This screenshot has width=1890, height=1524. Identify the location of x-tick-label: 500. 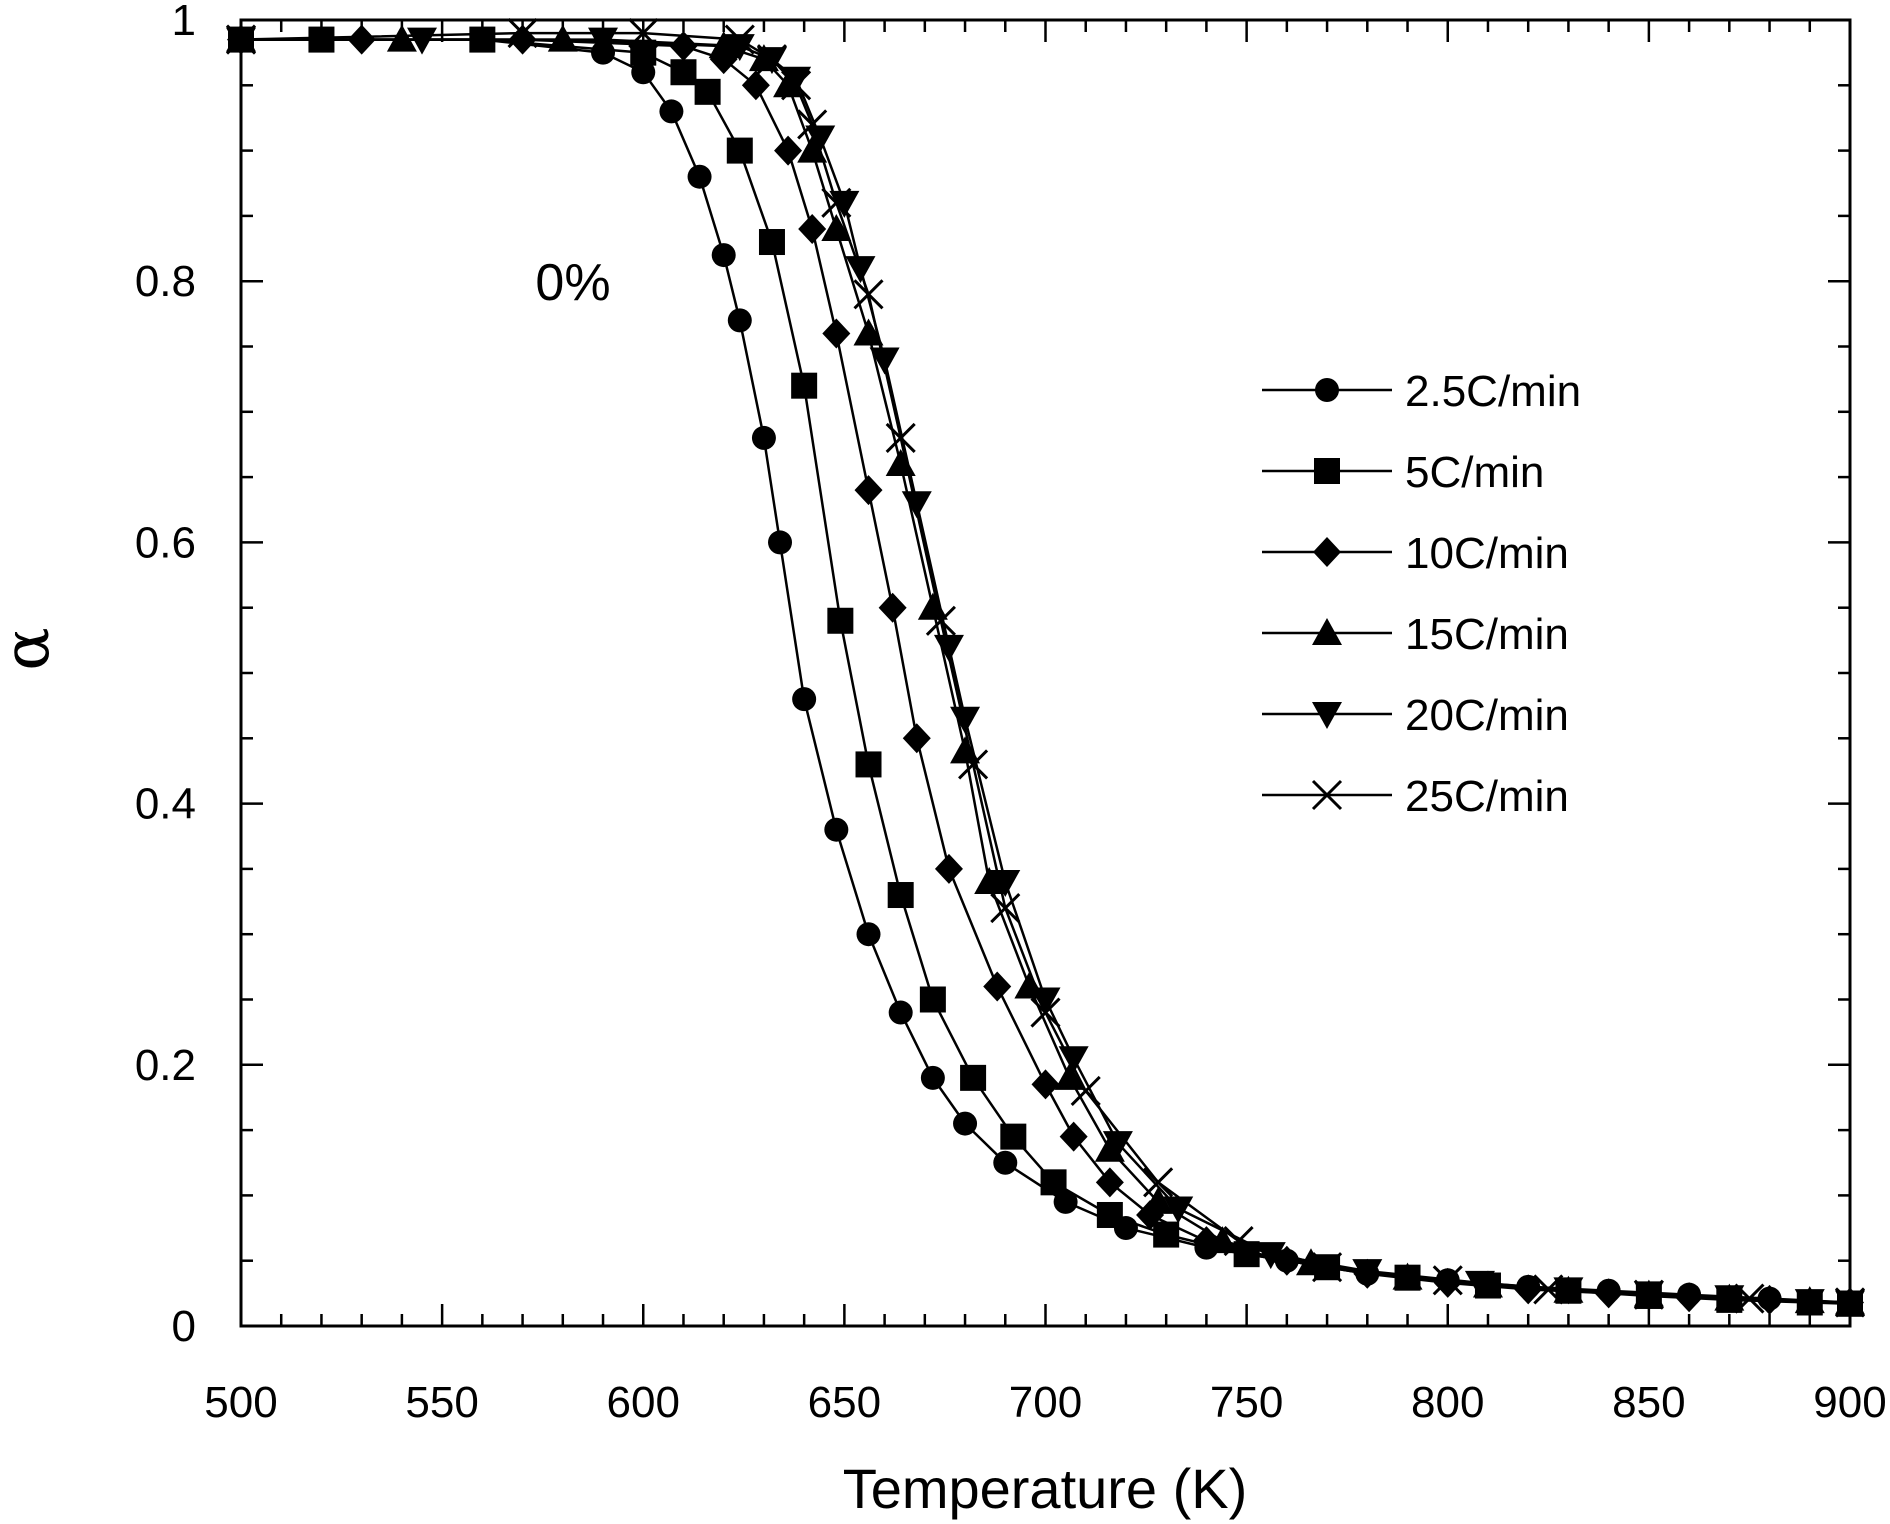
(240, 1402).